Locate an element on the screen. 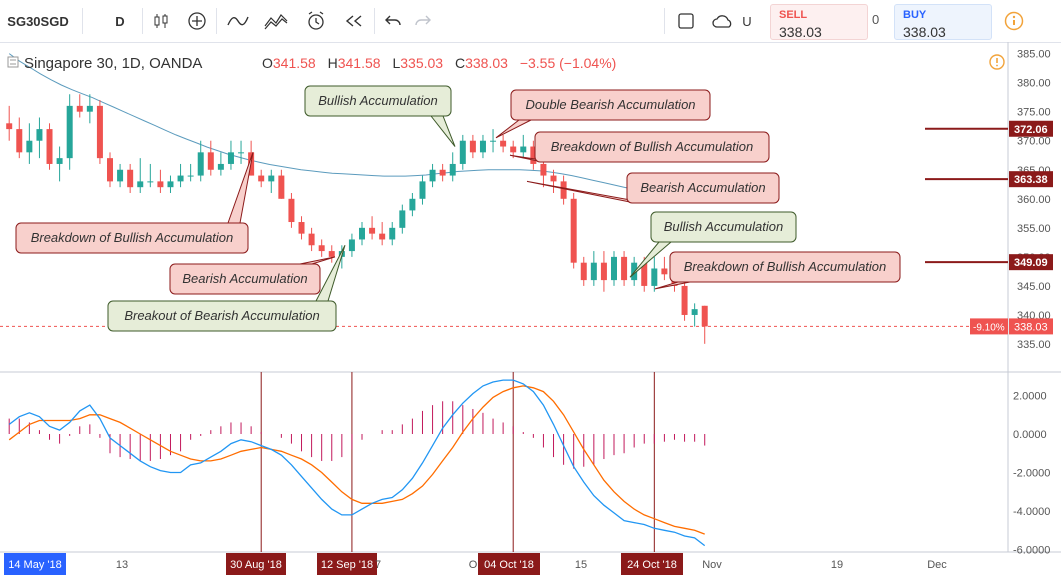 This screenshot has height=576, width=1061. time-axis-tick-label: O is located at coordinates (473, 565).